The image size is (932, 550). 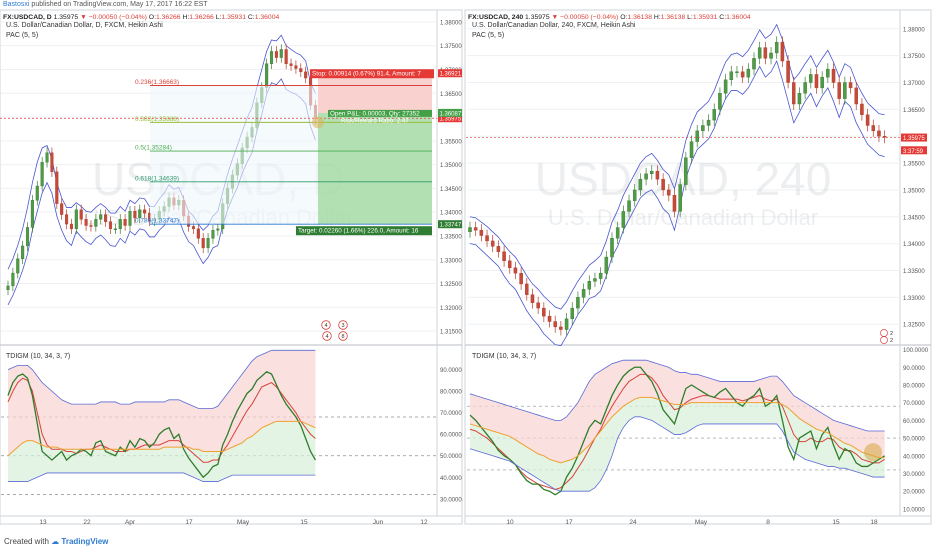 What do you see at coordinates (914, 139) in the screenshot?
I see `price-tag: 1.35975` at bounding box center [914, 139].